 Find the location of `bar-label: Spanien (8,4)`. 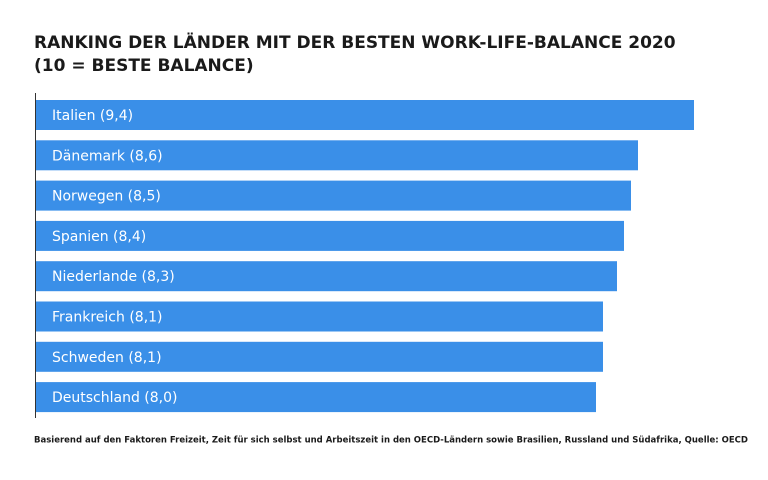

bar-label: Spanien (8,4) is located at coordinates (99, 237).